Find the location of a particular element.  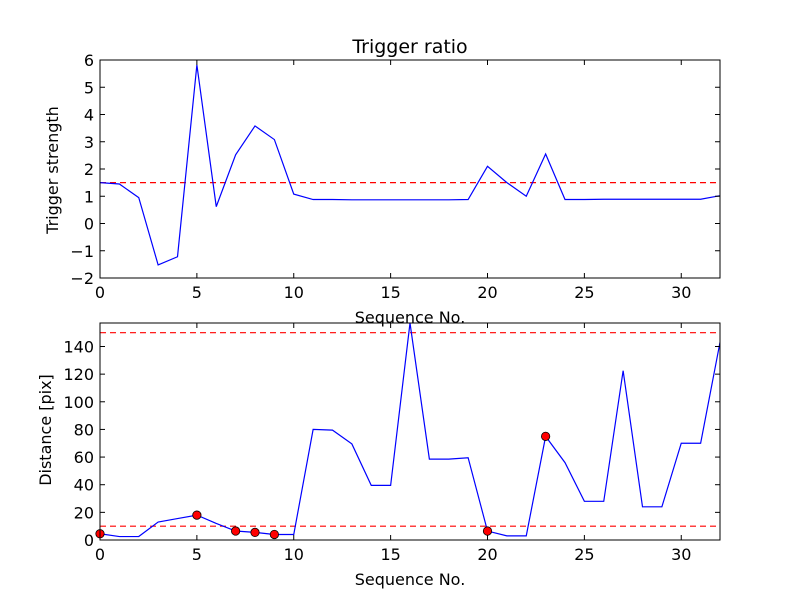

y-tick-label: 3 is located at coordinates (89, 142).